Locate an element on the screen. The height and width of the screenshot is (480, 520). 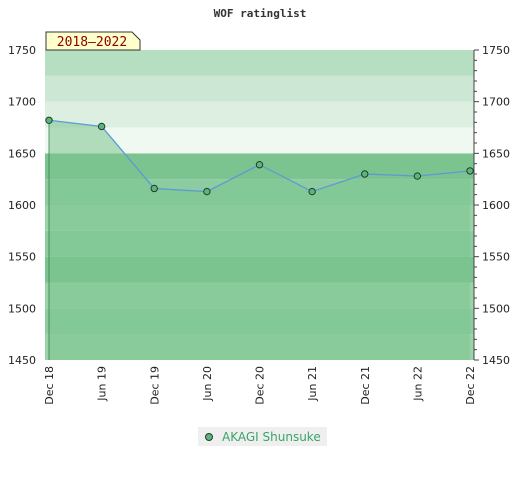
period-badge: 2018–2022 is located at coordinates (93, 41).